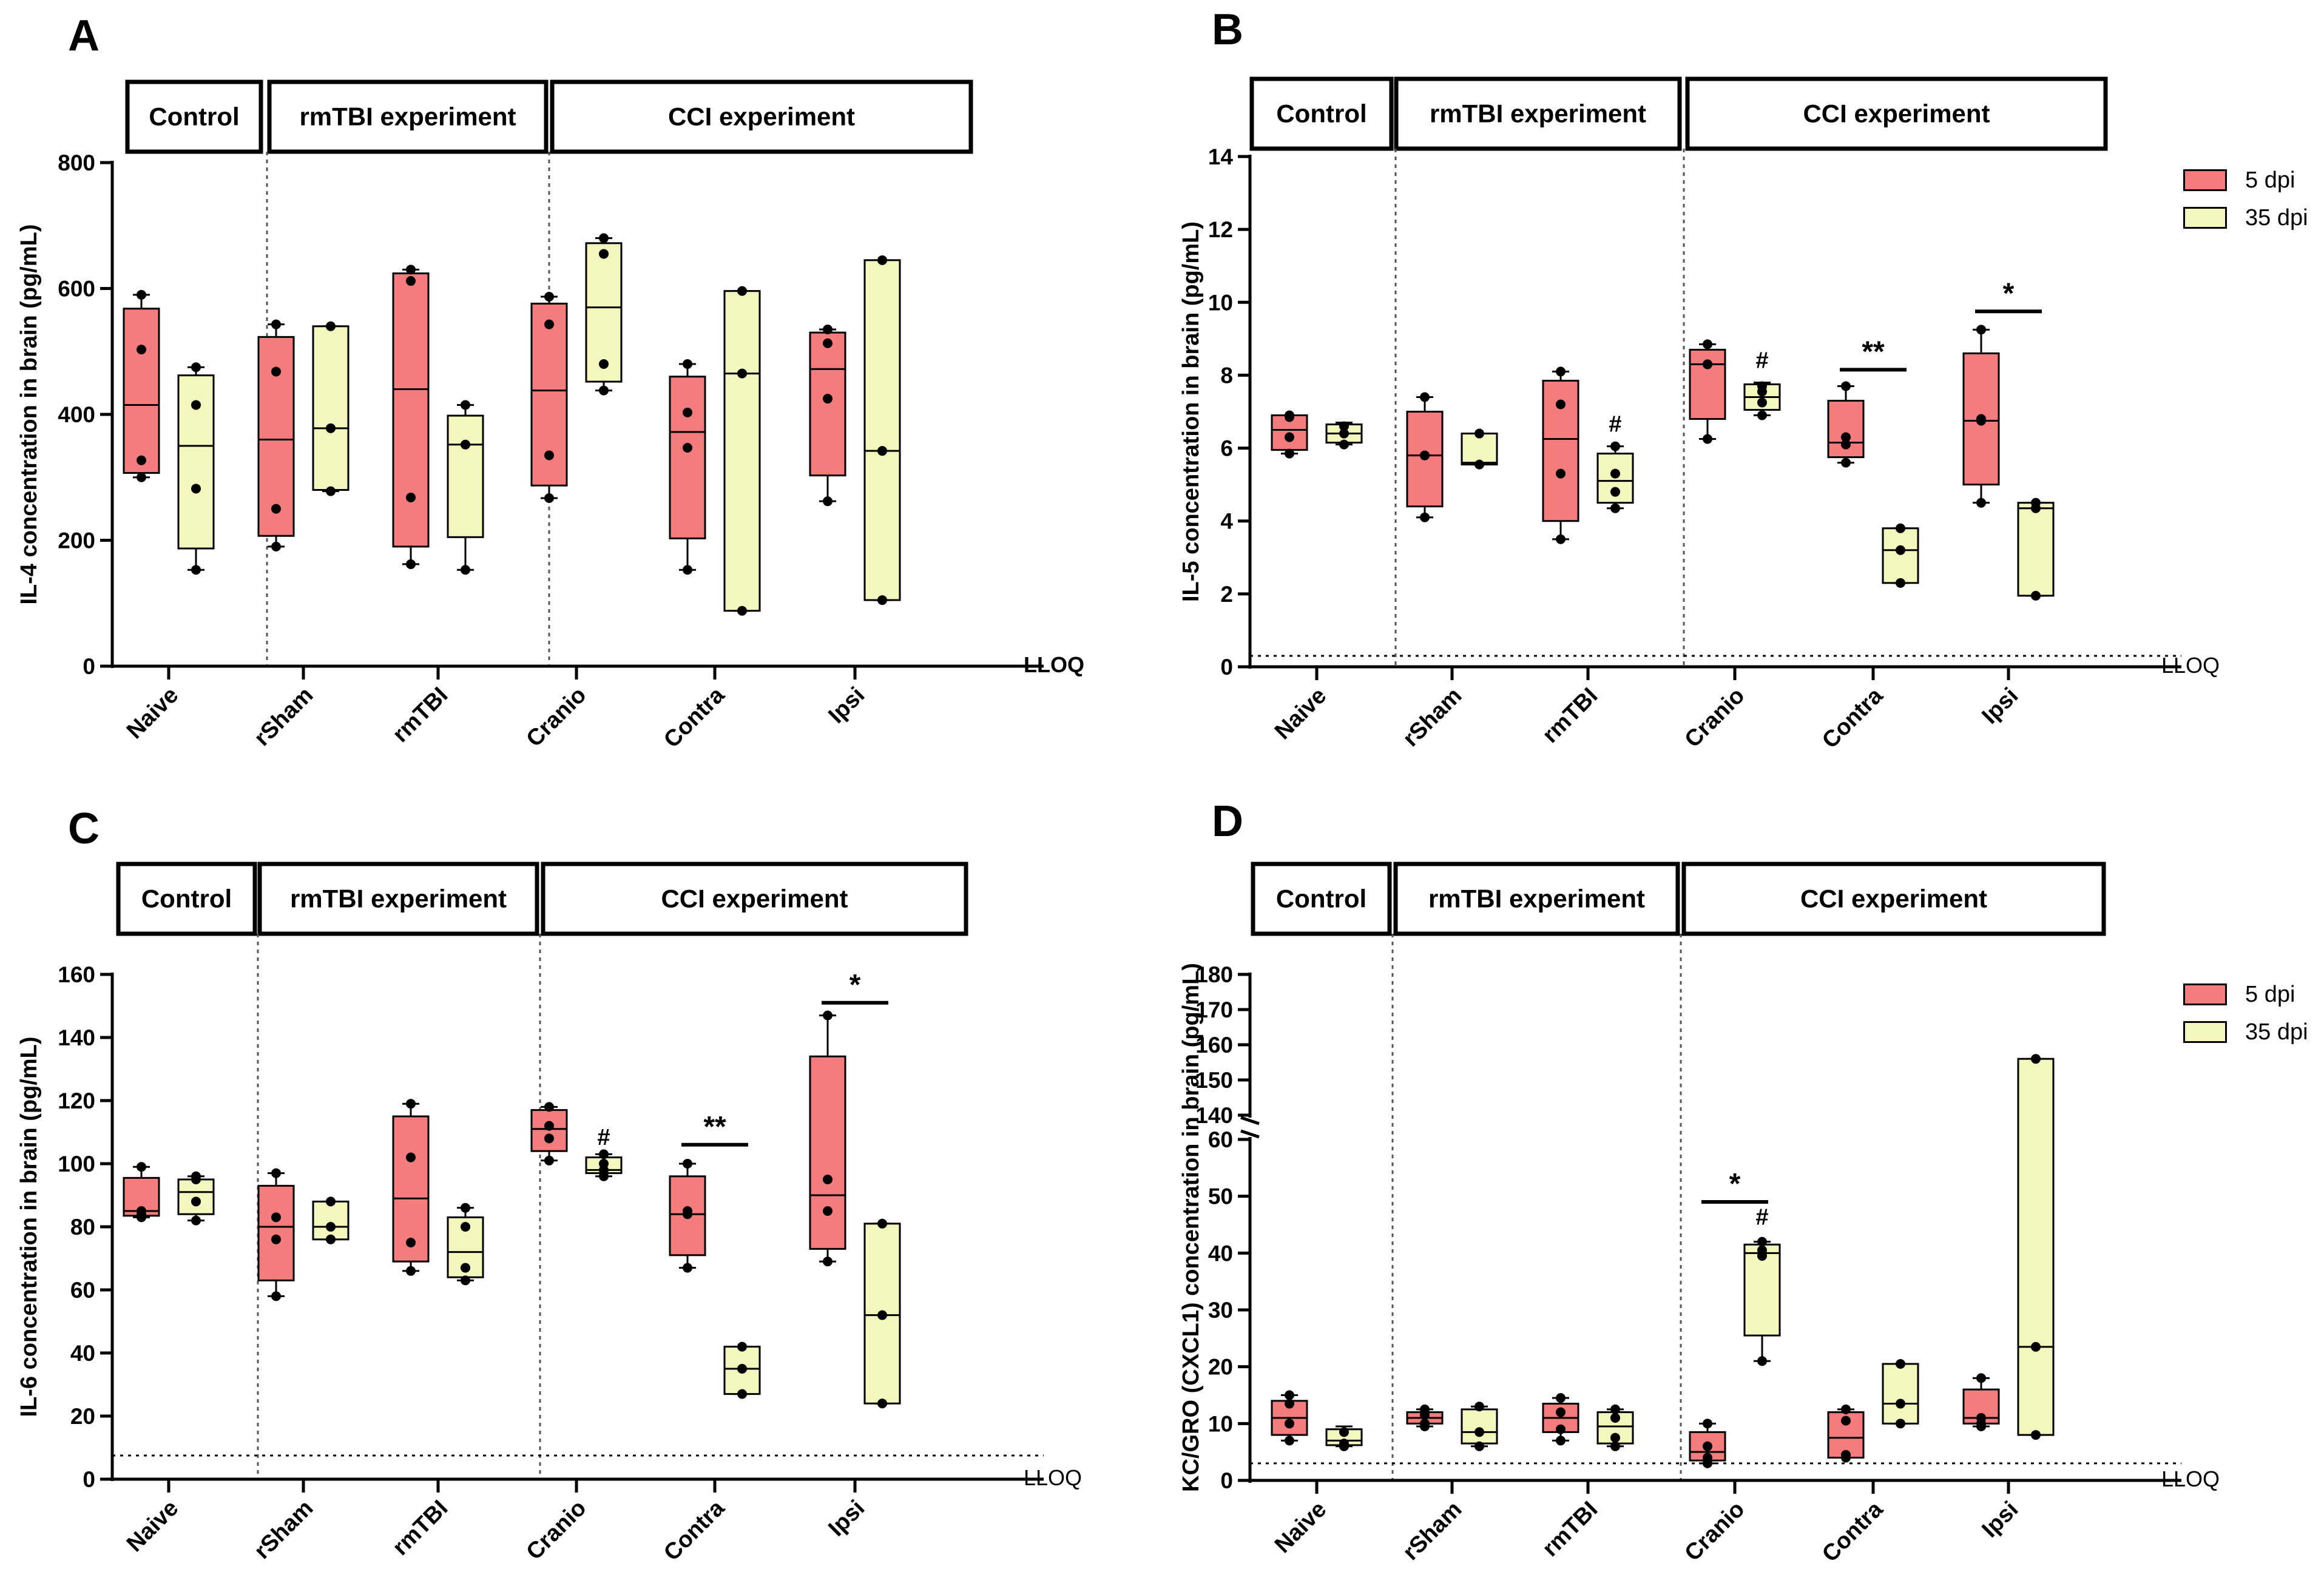 Image resolution: width=2324 pixels, height=1589 pixels. I want to click on y-tick-label: 30, so click(1220, 1310).